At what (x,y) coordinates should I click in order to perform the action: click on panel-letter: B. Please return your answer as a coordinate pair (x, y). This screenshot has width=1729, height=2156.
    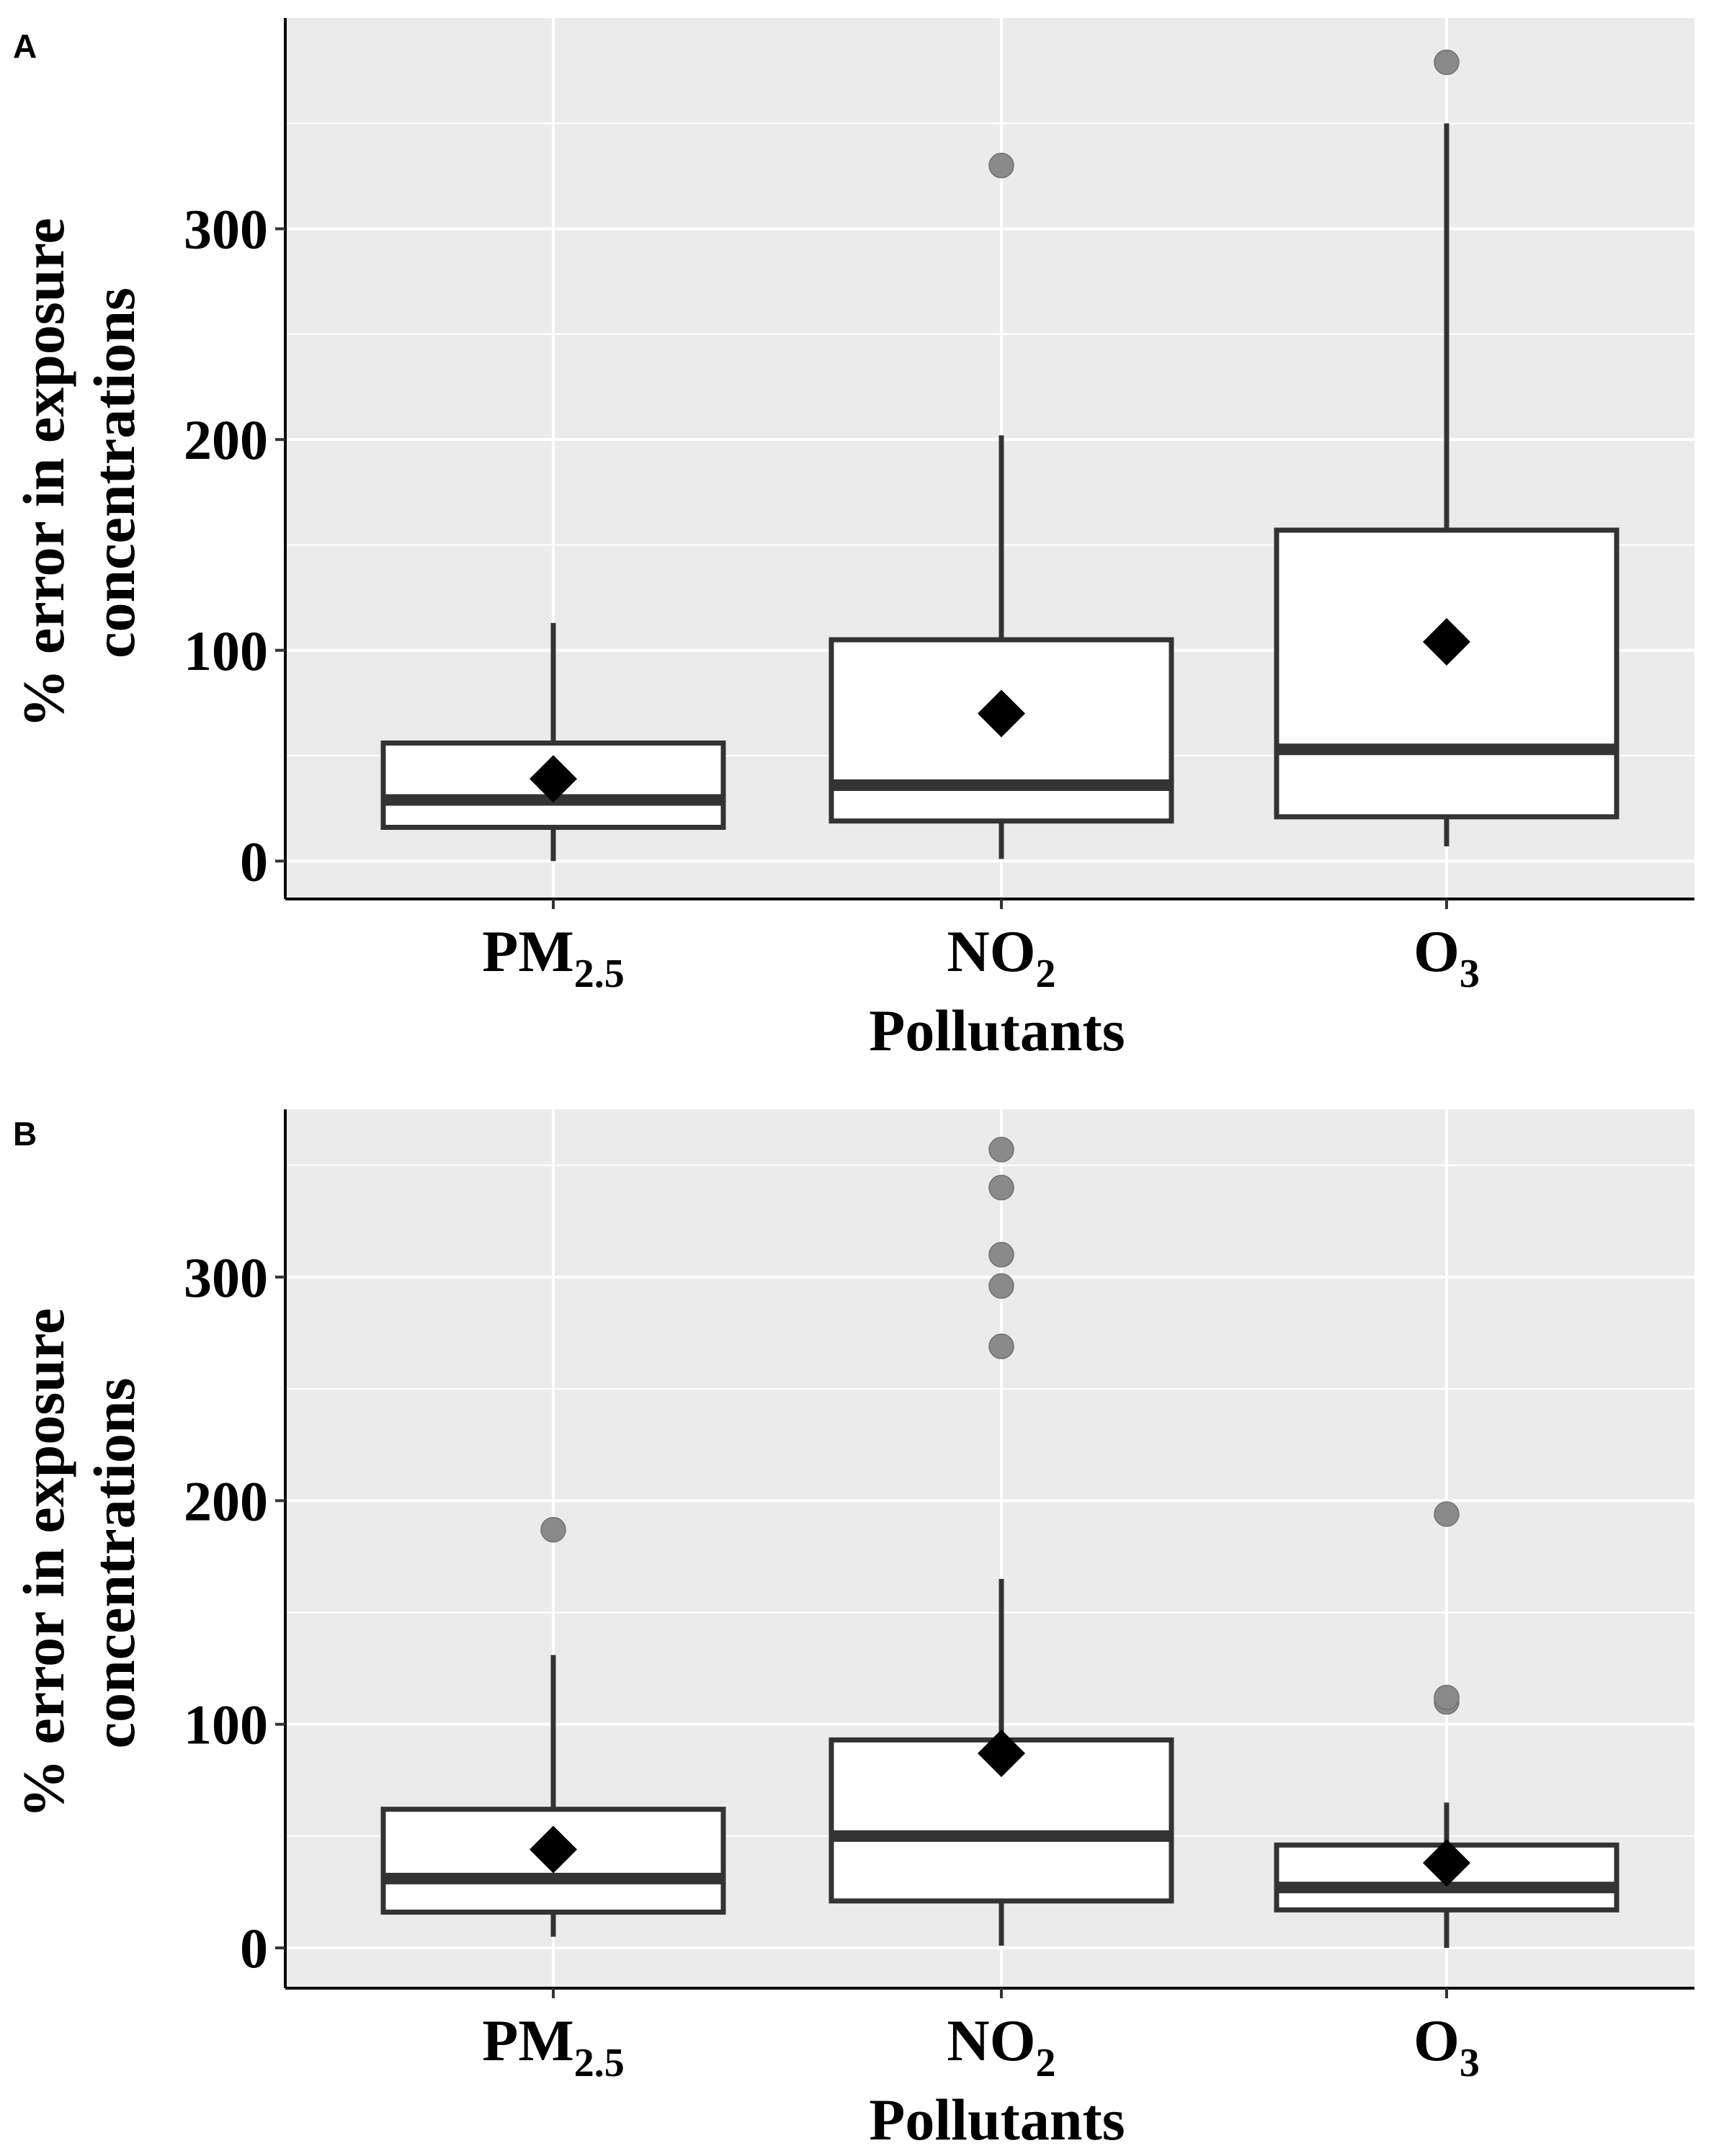
    Looking at the image, I should click on (25, 1134).